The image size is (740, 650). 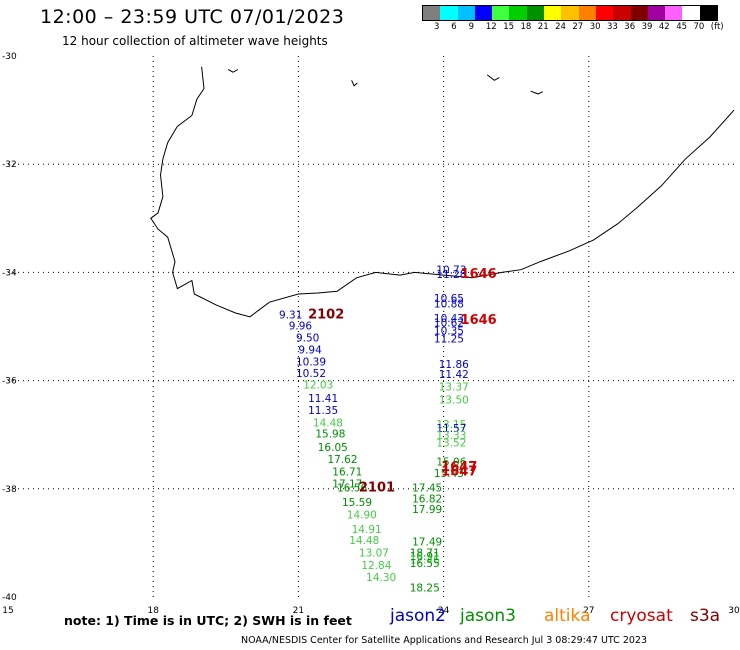 I want to click on wave-height-label: 10.52, so click(x=311, y=374).